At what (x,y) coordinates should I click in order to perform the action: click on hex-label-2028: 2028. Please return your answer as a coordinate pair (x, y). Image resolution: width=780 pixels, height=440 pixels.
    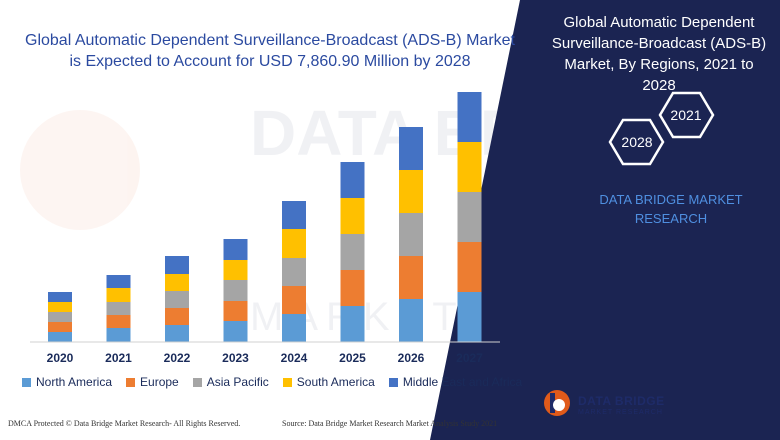
    Looking at the image, I should click on (636, 142).